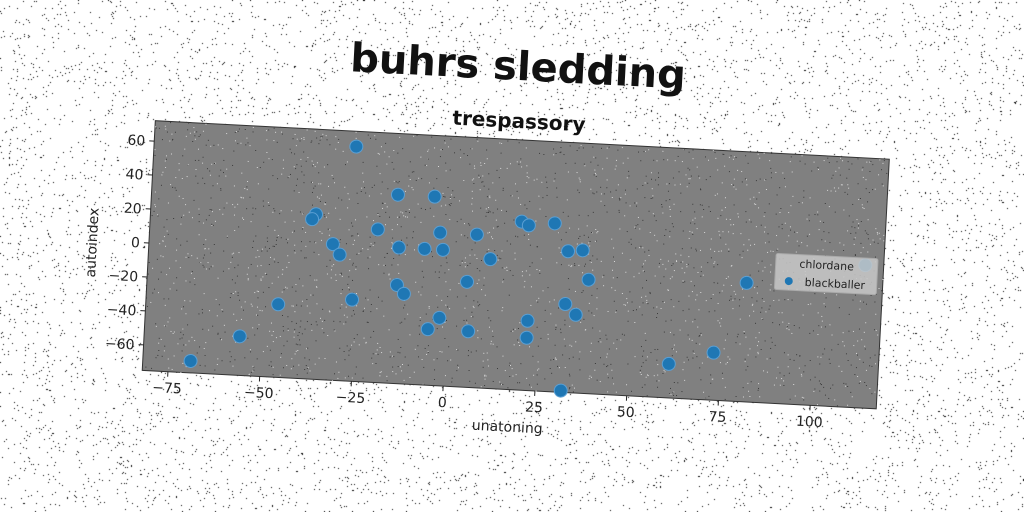  What do you see at coordinates (625, 412) in the screenshot?
I see `x-tick-label: 50` at bounding box center [625, 412].